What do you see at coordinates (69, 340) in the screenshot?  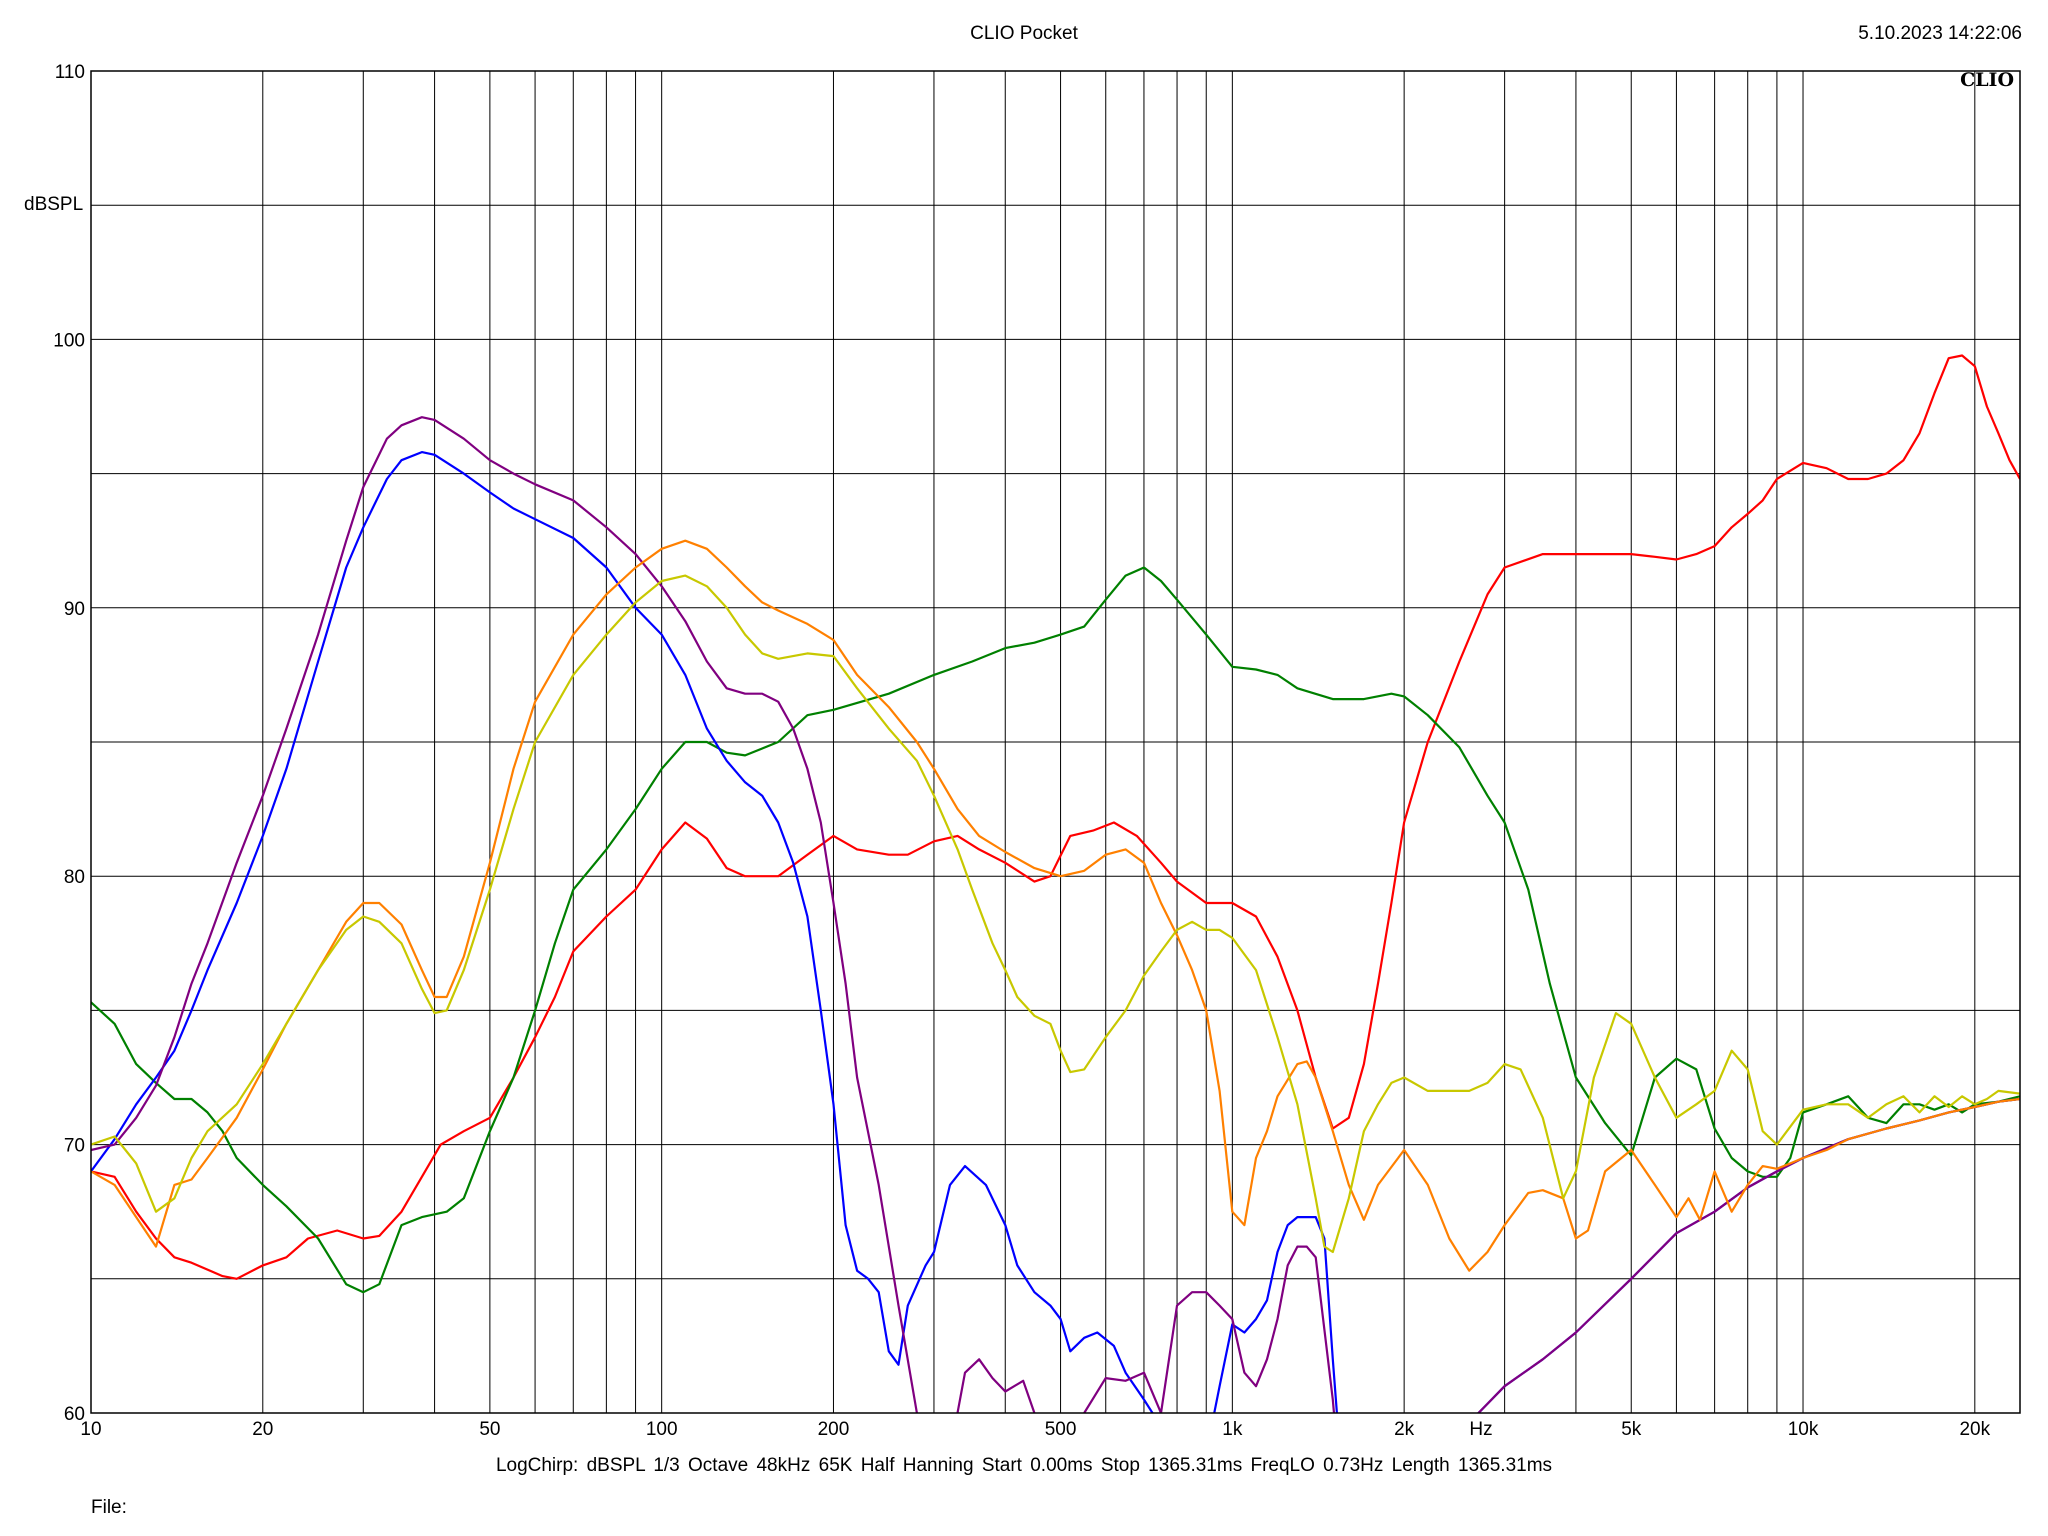 I see `y-tick-label: 100` at bounding box center [69, 340].